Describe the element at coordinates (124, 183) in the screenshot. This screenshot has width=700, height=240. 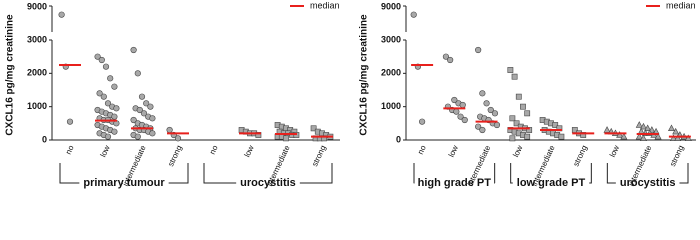
I see `group-label: primary tumour` at that location.